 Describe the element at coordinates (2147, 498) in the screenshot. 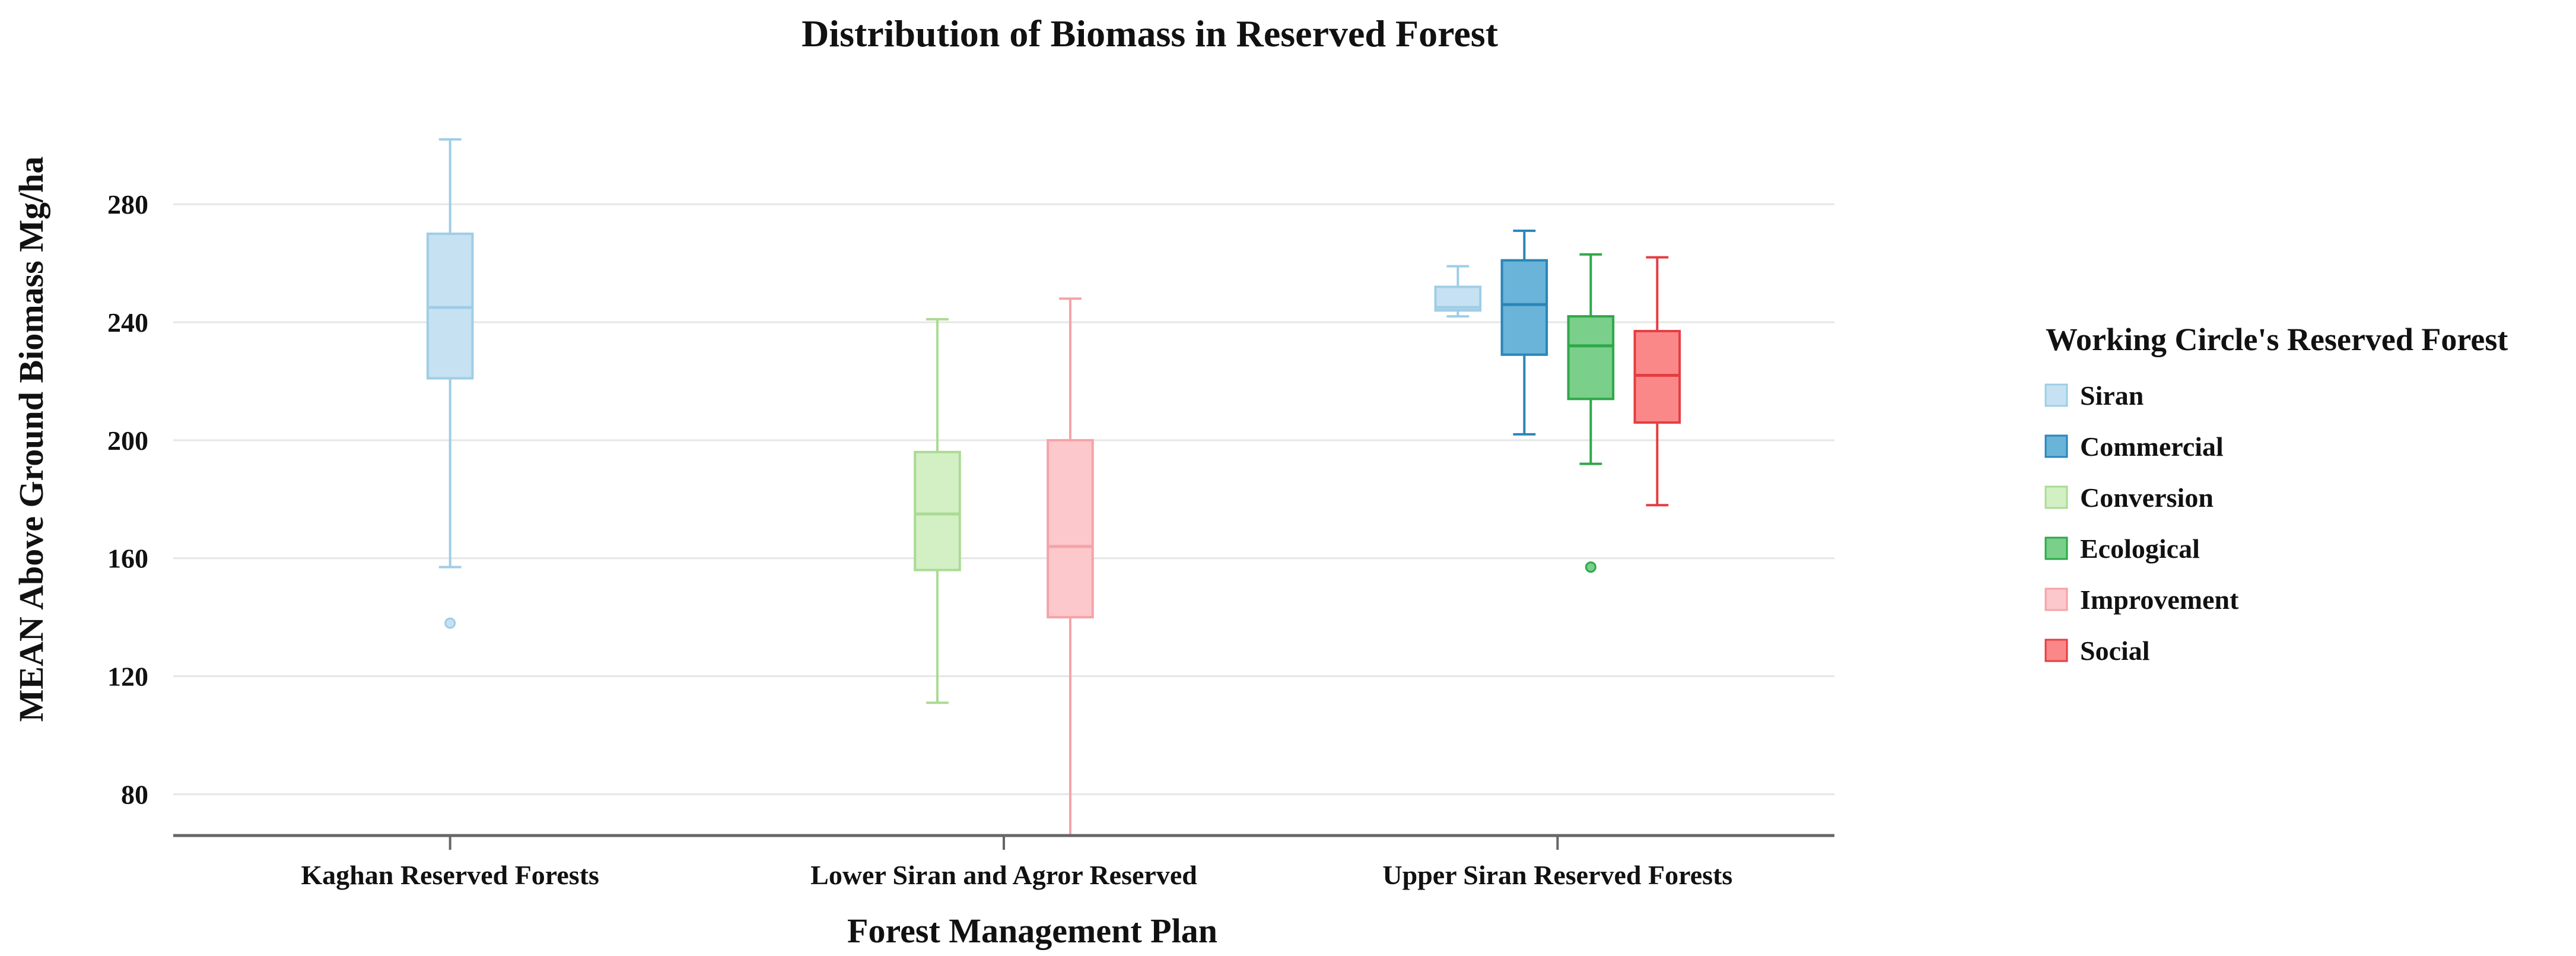

I see `legend-label: Conversion` at that location.